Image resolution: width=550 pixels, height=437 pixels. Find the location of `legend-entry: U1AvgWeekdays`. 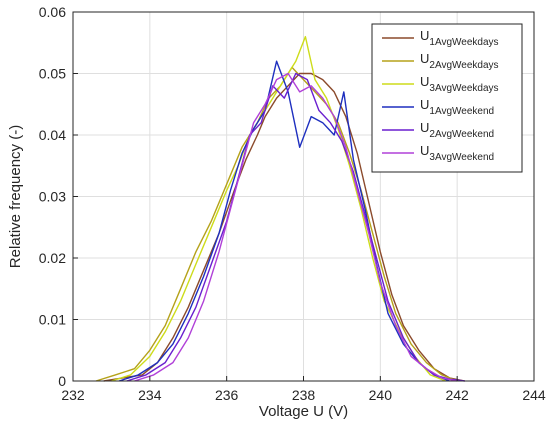

legend-entry: U1AvgWeekdays is located at coordinates (440, 38).